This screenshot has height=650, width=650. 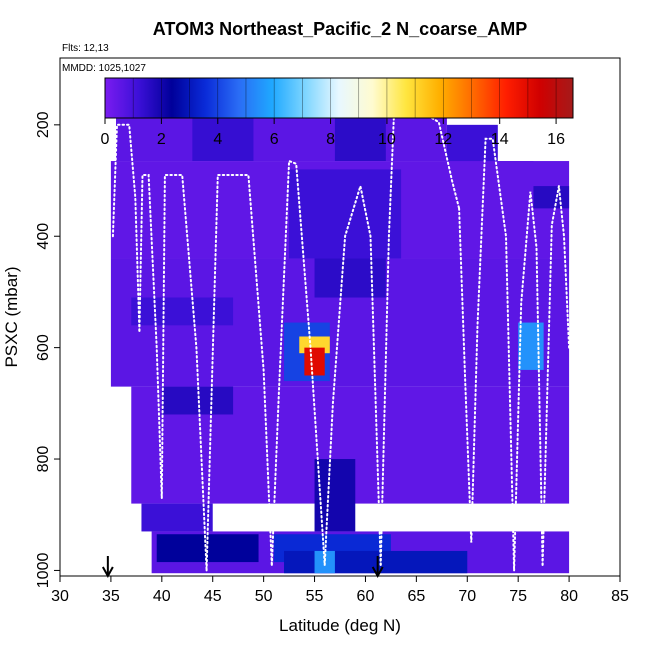 I want to click on colorbar-tick-label: 16, so click(x=556, y=139).